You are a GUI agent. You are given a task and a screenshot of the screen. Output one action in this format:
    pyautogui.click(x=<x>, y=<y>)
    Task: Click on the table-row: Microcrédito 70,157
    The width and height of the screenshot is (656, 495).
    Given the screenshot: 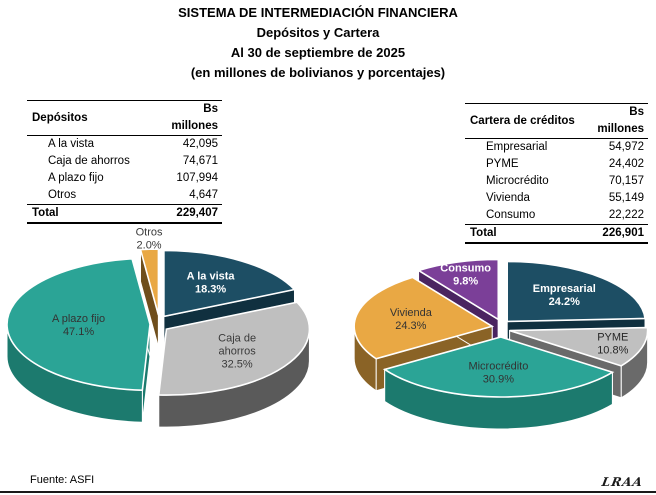 What is the action you would take?
    pyautogui.click(x=556, y=181)
    